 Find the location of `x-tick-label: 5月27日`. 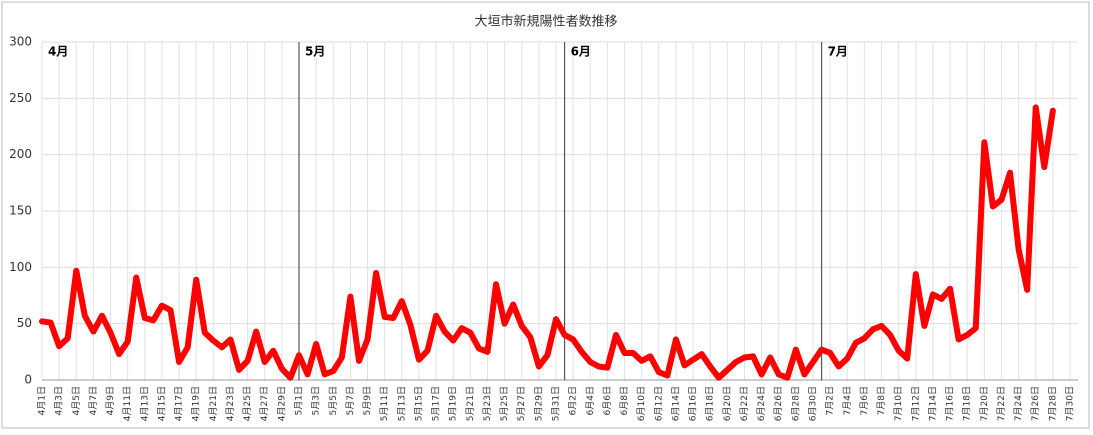

x-tick-label: 5月27日 is located at coordinates (521, 403).